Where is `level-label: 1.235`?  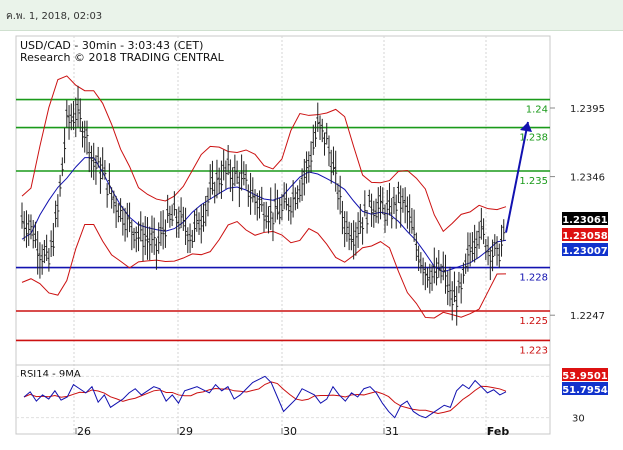 level-label: 1.235 is located at coordinates (533, 181).